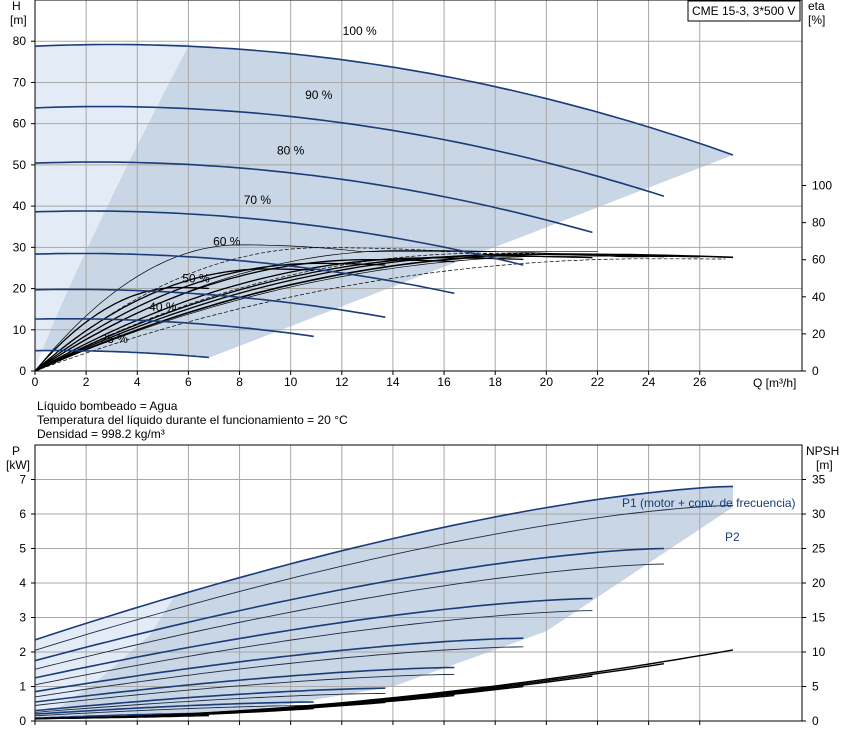  What do you see at coordinates (20, 330) in the screenshot?
I see `y-tick-label-1: 10` at bounding box center [20, 330].